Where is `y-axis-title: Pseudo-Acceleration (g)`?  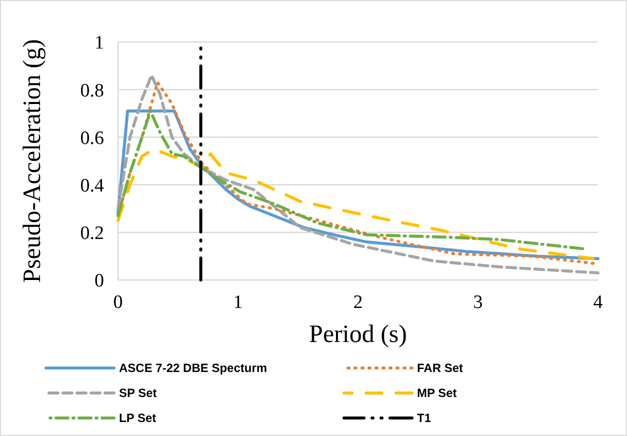
y-axis-title: Pseudo-Acceleration (g) is located at coordinates (32, 161).